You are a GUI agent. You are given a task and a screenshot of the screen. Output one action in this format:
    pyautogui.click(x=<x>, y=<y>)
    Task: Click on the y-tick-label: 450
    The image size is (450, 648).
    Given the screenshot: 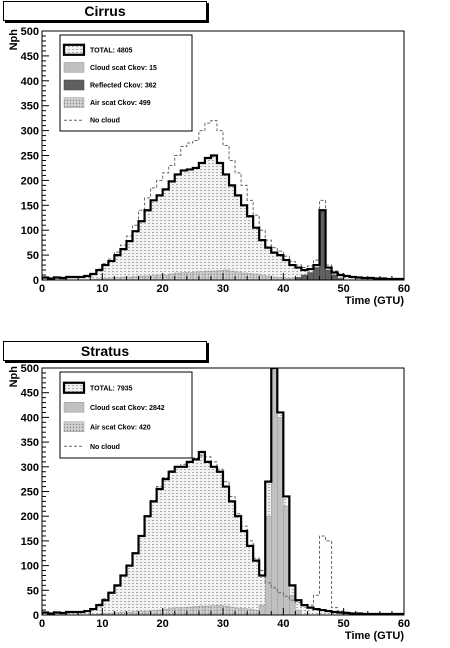 What is the action you would take?
    pyautogui.click(x=30, y=57)
    